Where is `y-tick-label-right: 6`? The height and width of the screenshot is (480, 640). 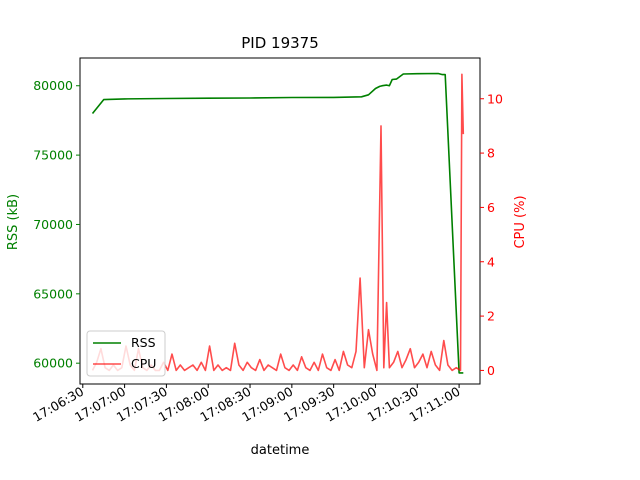
y-tick-label-right: 6 is located at coordinates (491, 207).